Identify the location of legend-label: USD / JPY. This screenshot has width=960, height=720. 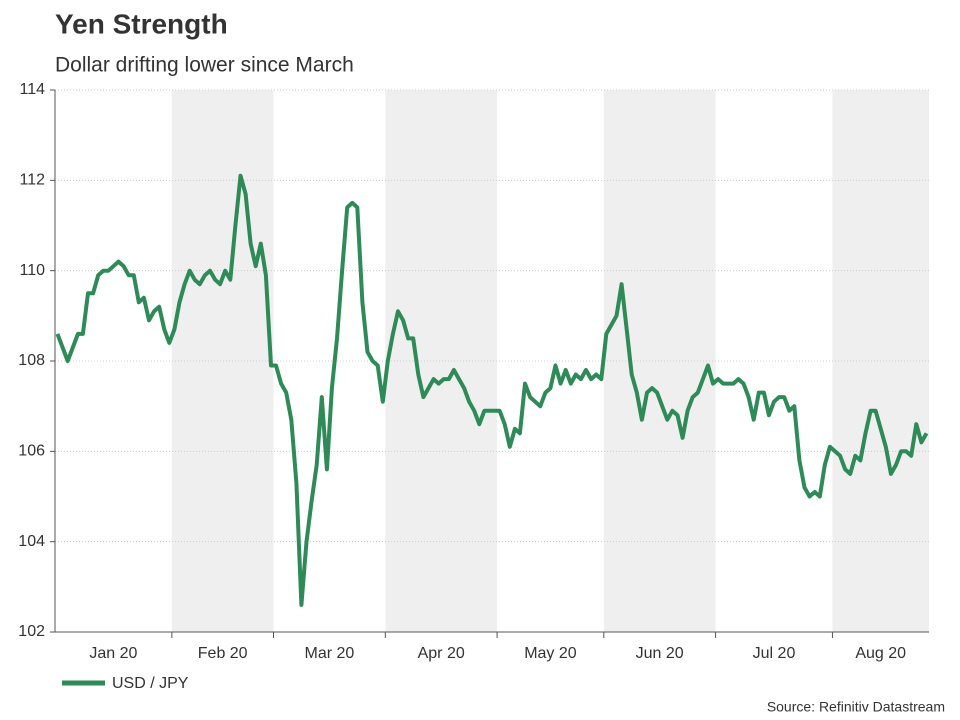
(150, 683).